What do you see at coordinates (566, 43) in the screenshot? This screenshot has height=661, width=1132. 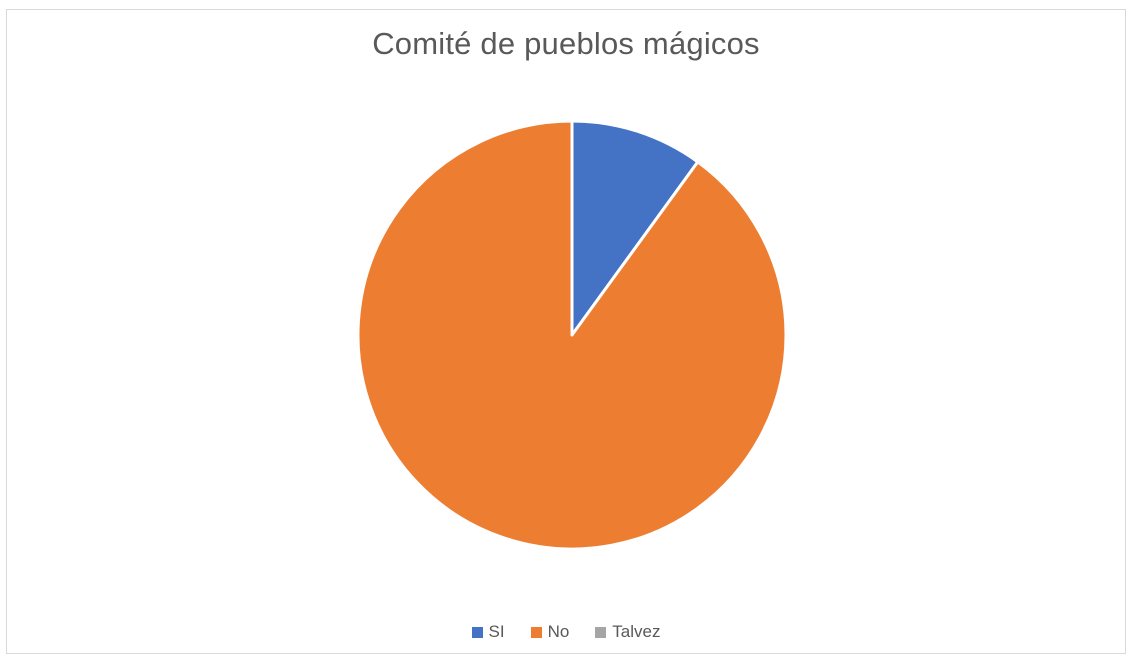 I see `chart-title: Comité de pueblos mágicos` at bounding box center [566, 43].